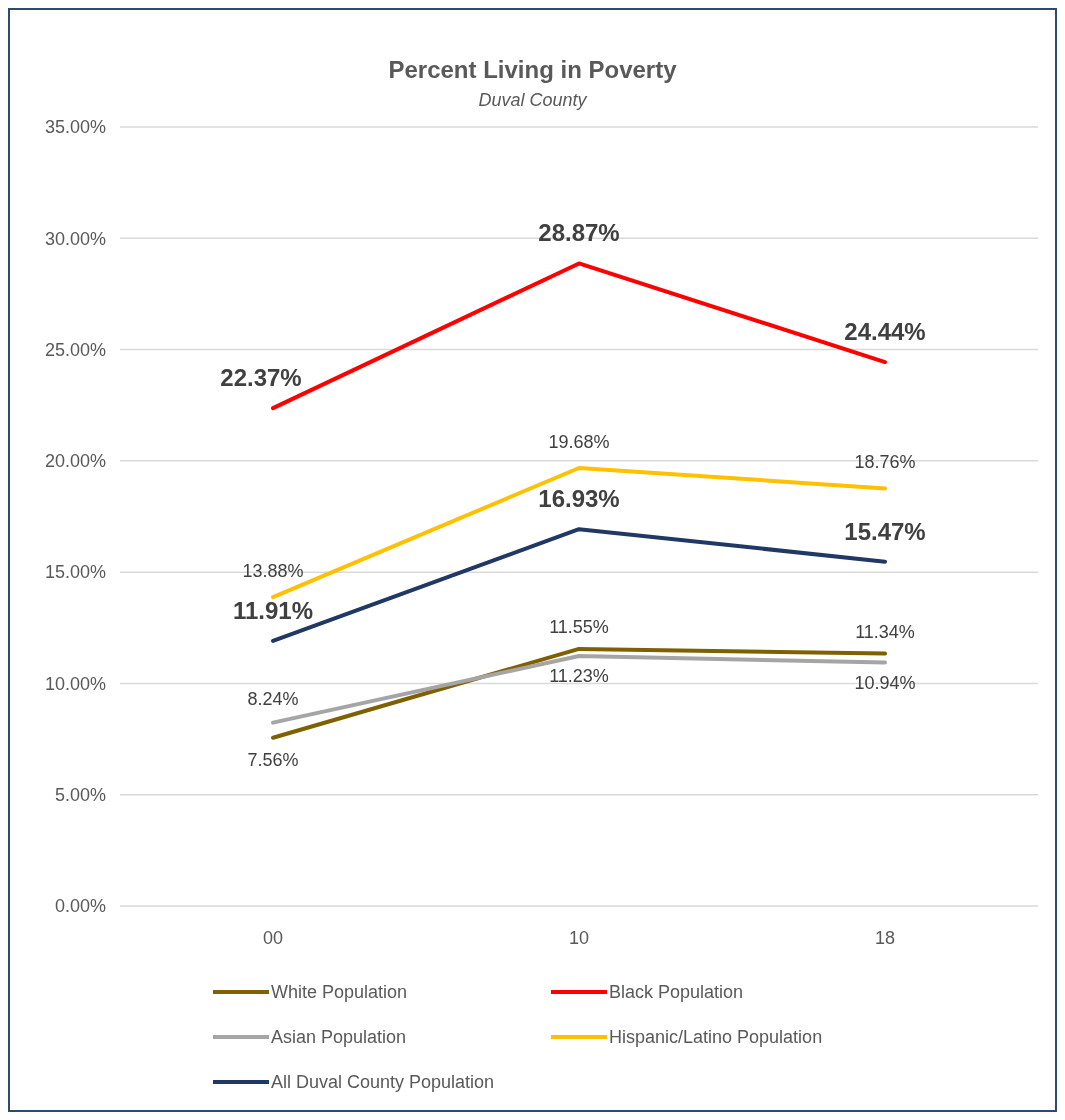  Describe the element at coordinates (579, 233) in the screenshot. I see `data-label: 28.87%` at that location.